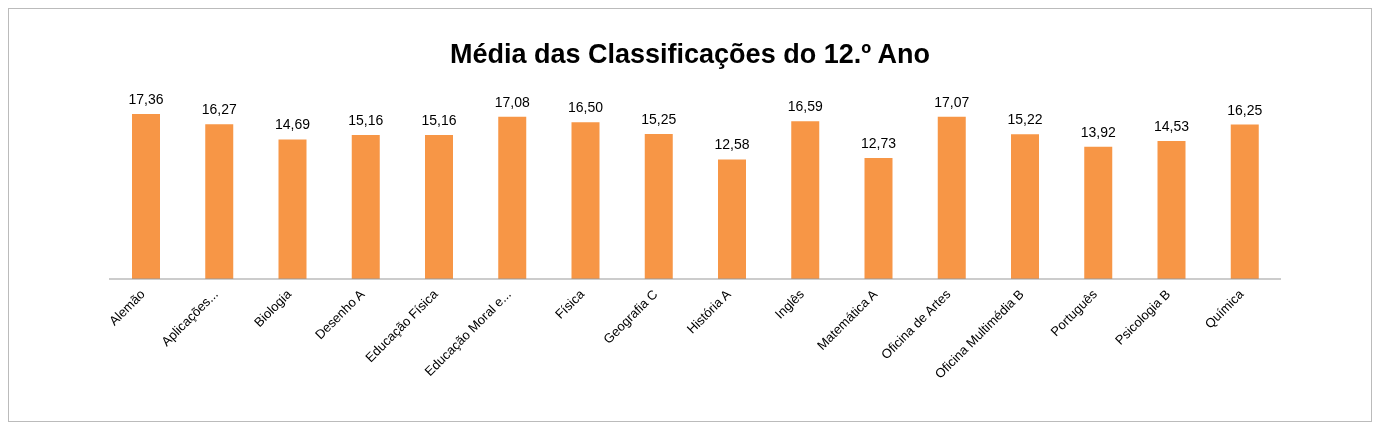 This screenshot has height=431, width=1381. I want to click on data-label: 17,08, so click(512, 101).